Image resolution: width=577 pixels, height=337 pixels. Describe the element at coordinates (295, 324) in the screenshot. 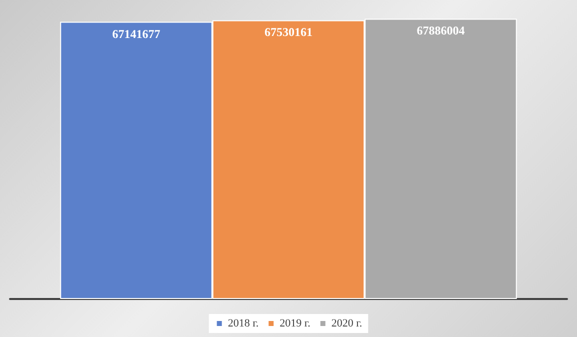

I see `legend-label: 2019 г.` at that location.